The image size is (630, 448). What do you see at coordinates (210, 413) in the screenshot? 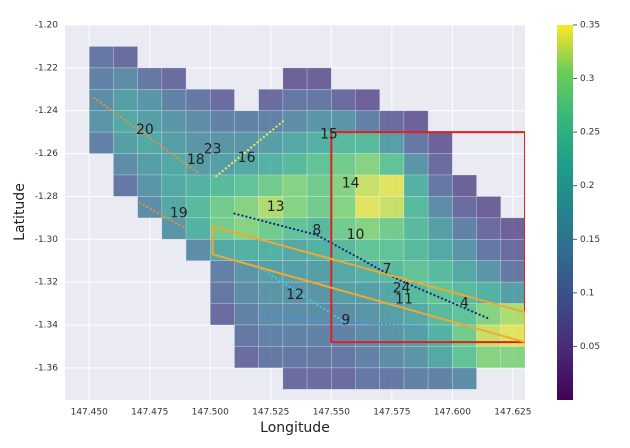
I see `x-tick-label: 147.500` at bounding box center [210, 413].